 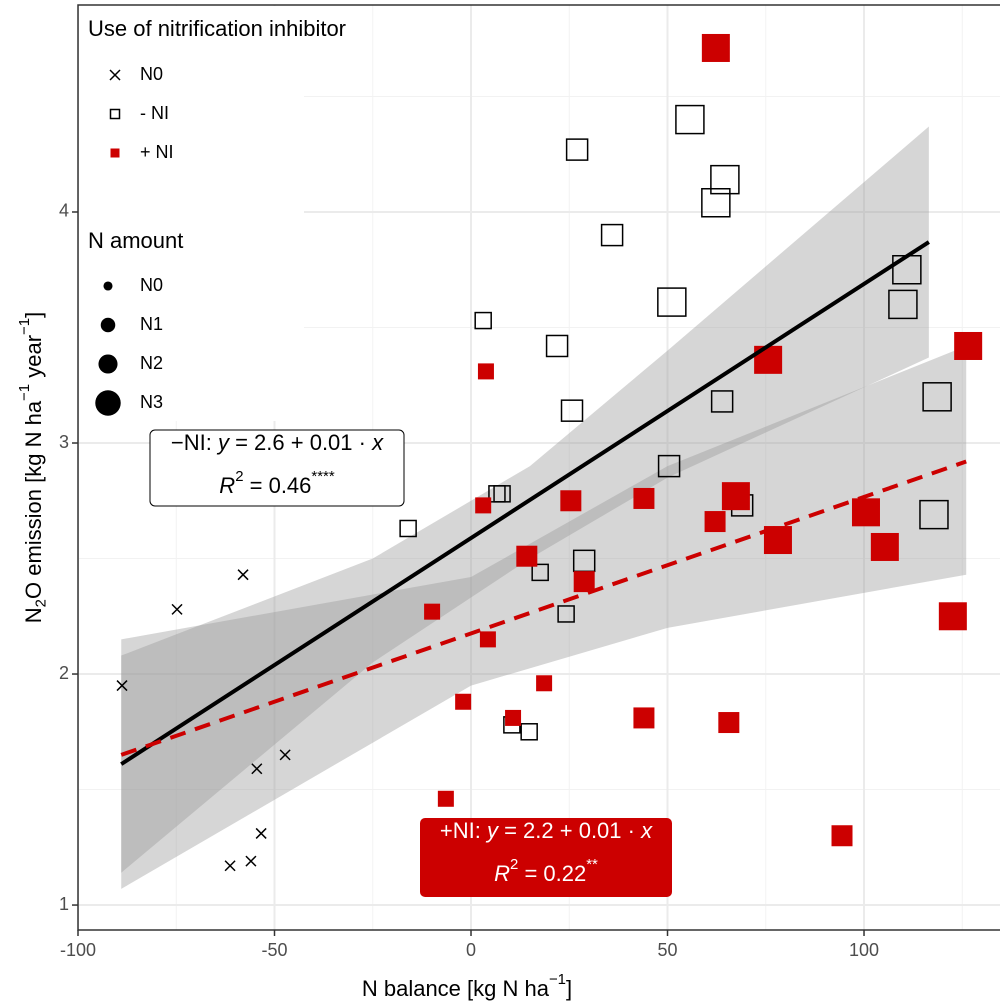 I want to click on annotation-box, so click(x=277, y=468).